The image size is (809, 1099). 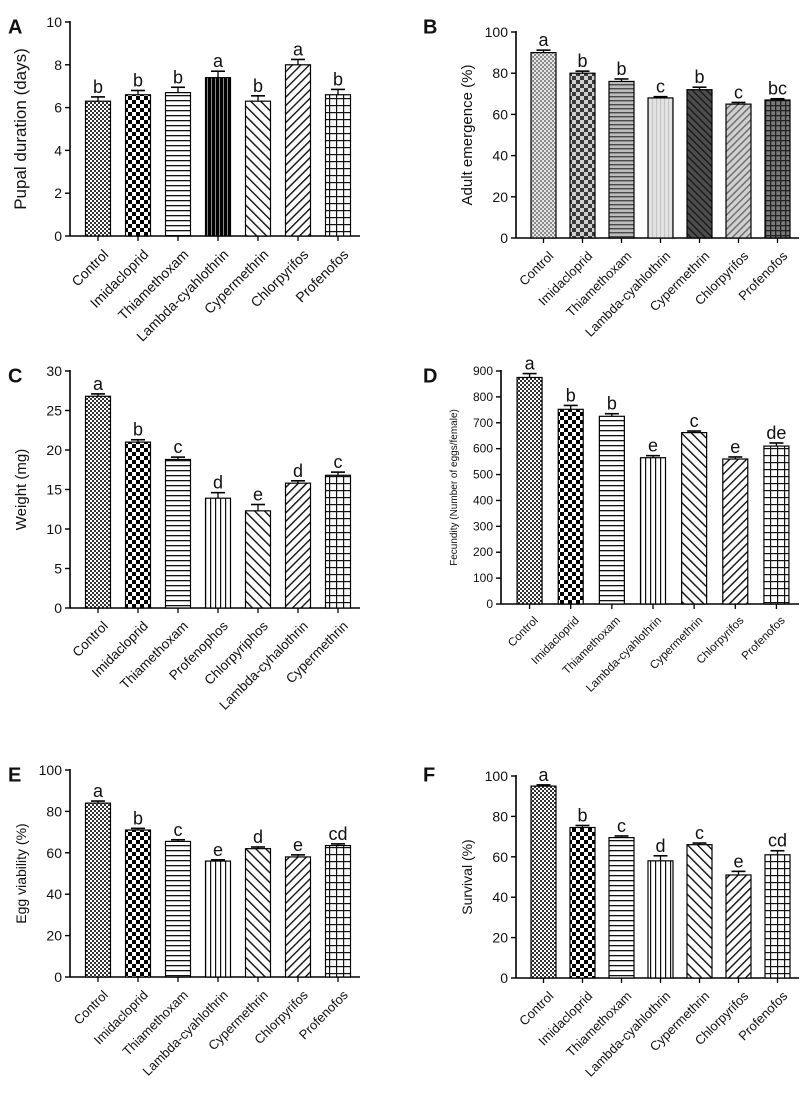 What do you see at coordinates (777, 841) in the screenshot?
I see `significance-letter: cd` at bounding box center [777, 841].